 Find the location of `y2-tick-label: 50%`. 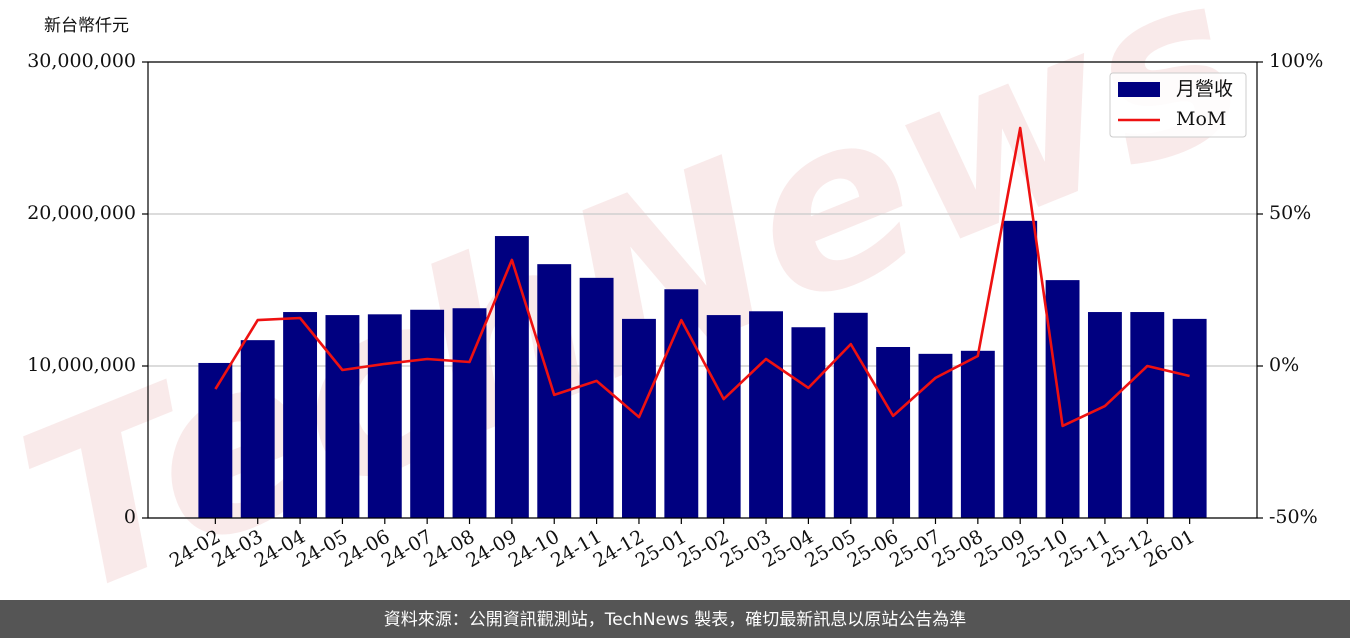

y2-tick-label: 50% is located at coordinates (1290, 213).